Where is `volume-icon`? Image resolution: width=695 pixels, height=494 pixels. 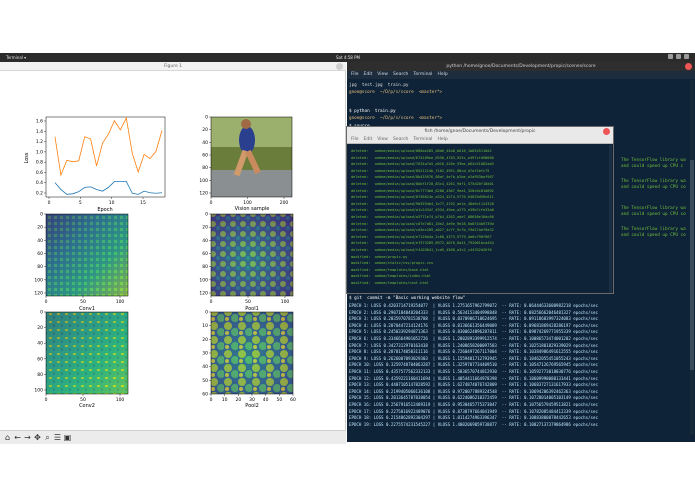
volume-icon is located at coordinates (678, 56).